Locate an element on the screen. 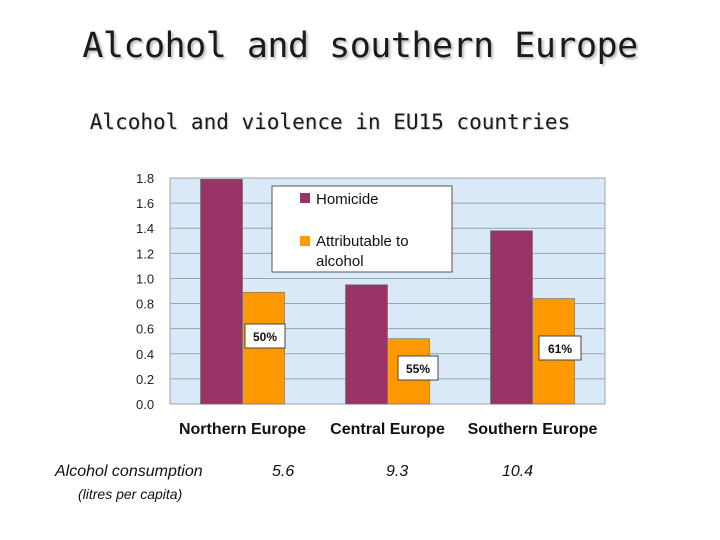 This screenshot has width=720, height=540. consumption-value-central: 9.3 is located at coordinates (397, 471).